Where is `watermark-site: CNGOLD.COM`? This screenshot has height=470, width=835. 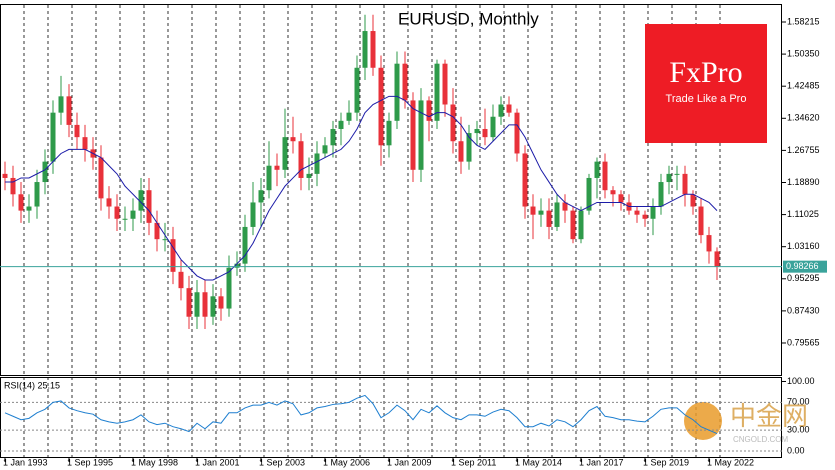 watermark-site: CNGOLD.COM is located at coordinates (760, 439).